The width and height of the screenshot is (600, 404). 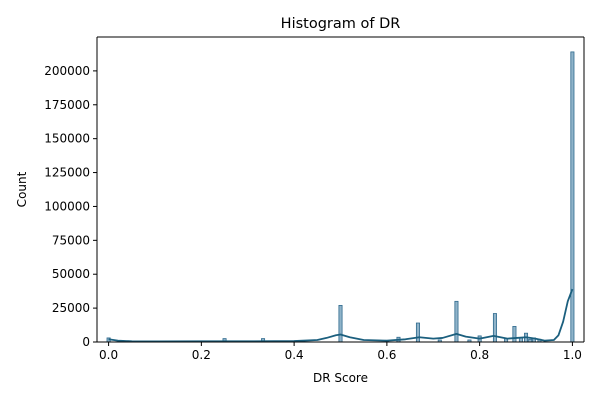 What do you see at coordinates (341, 24) in the screenshot?
I see `chart-title: Histogram of DR` at bounding box center [341, 24].